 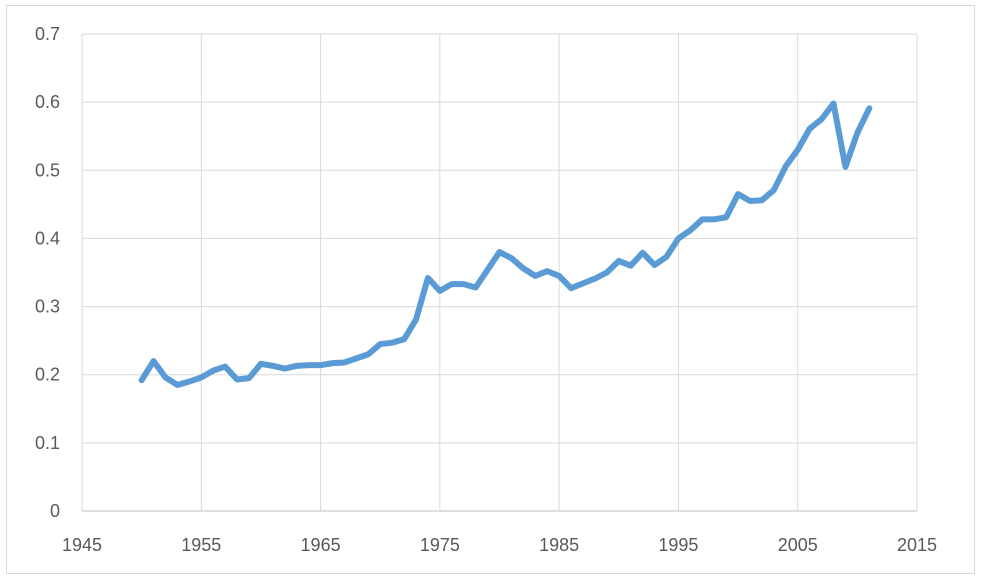 What do you see at coordinates (917, 545) in the screenshot?
I see `x-tick-label: 2015` at bounding box center [917, 545].